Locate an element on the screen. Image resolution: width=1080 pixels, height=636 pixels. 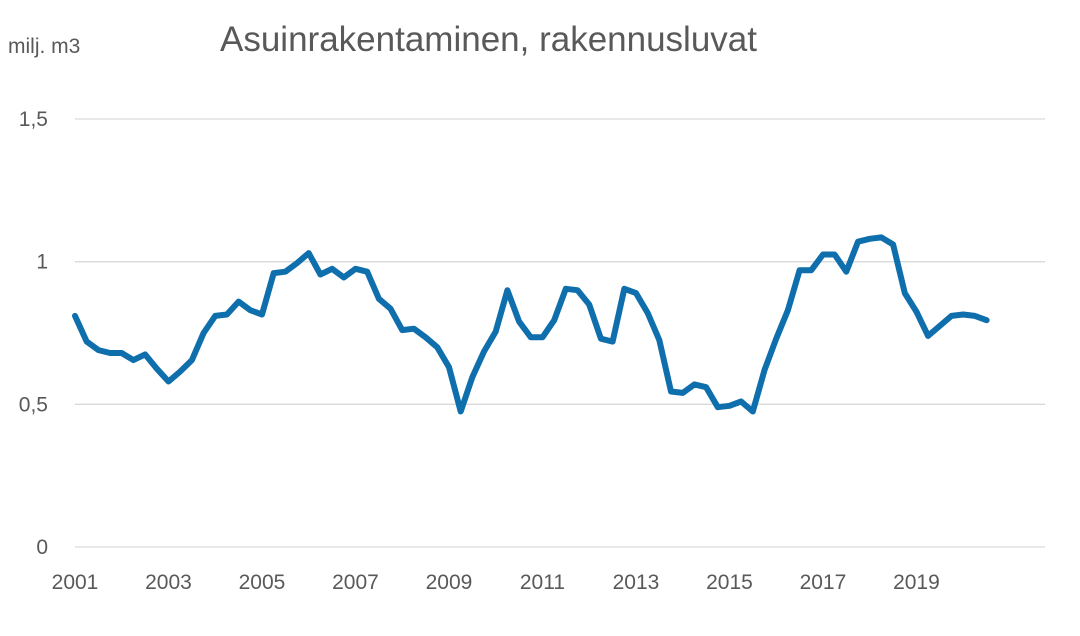
x-tick-label: 2017 is located at coordinates (823, 582).